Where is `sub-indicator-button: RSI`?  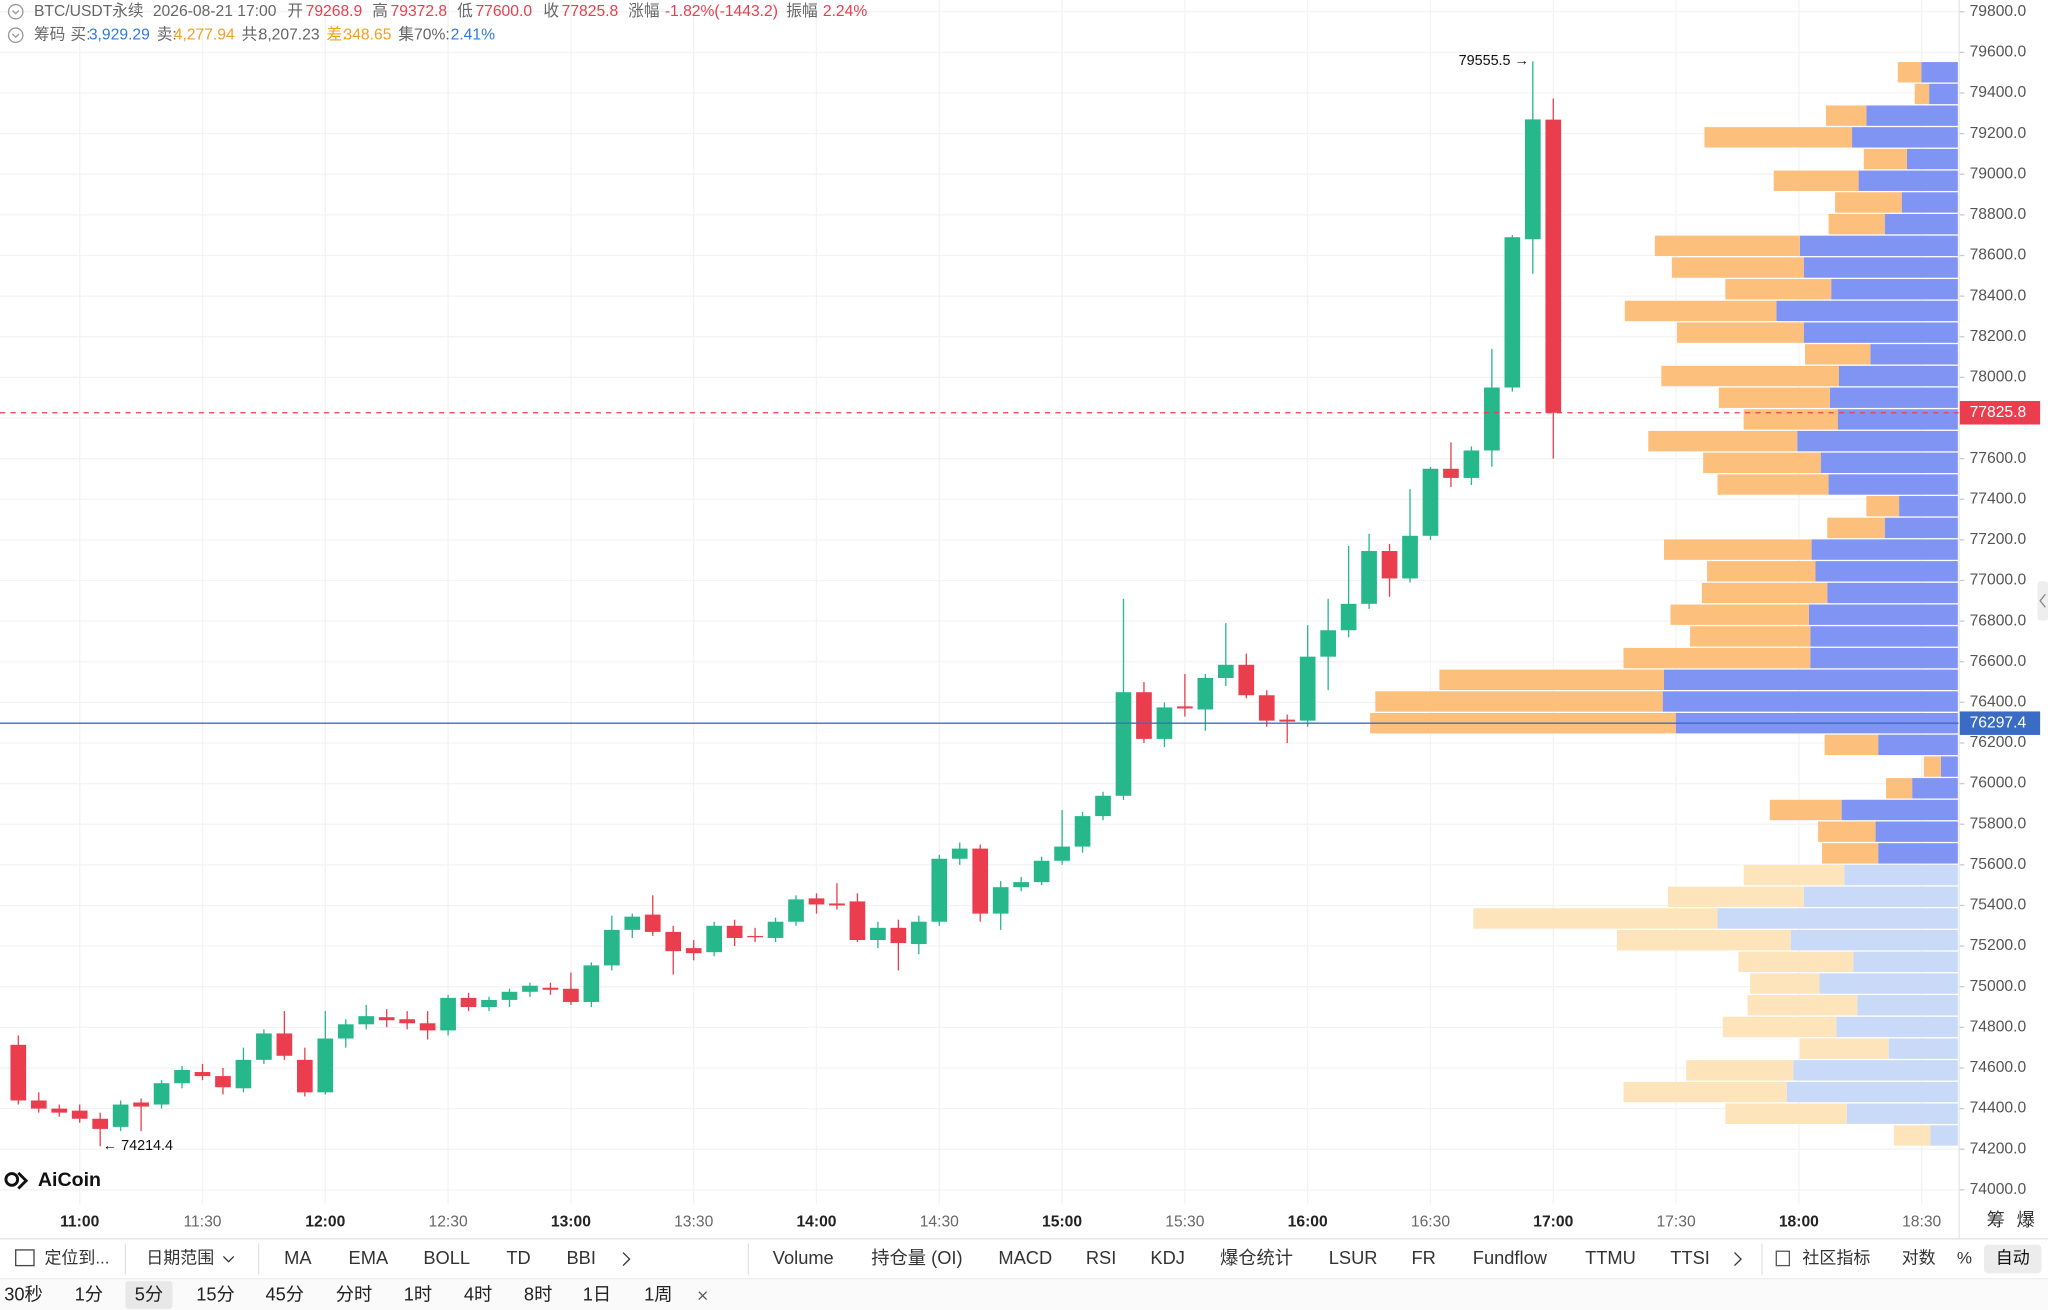 sub-indicator-button: RSI is located at coordinates (1101, 1257).